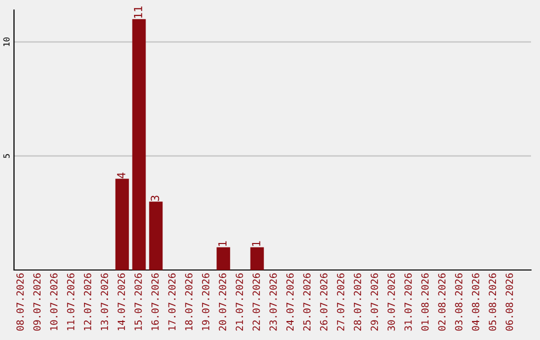 The height and width of the screenshot is (340, 540). Describe the element at coordinates (492, 302) in the screenshot. I see `x-tick-label: 05.08.2026` at that location.